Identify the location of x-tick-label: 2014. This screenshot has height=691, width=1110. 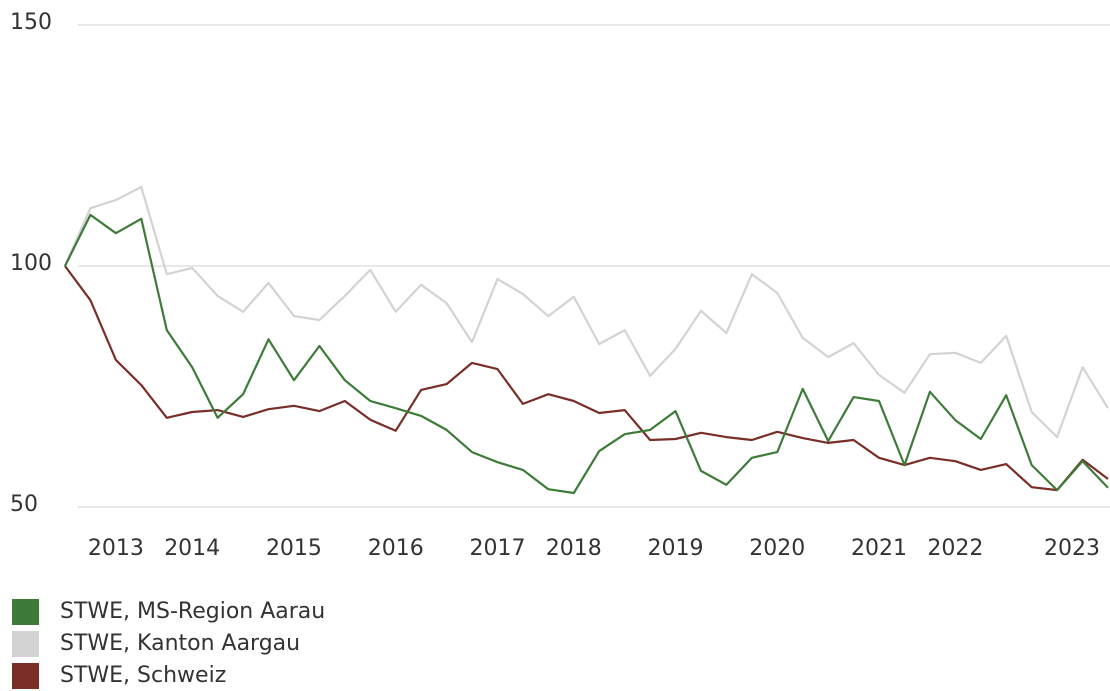
(192, 548).